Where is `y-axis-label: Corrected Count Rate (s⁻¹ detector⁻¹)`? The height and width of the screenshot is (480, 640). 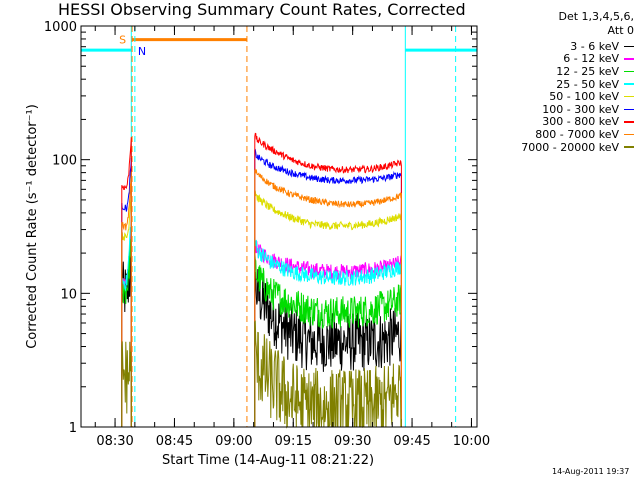 y-axis-label: Corrected Count Rate (s⁻¹ detector⁻¹) is located at coordinates (32, 226).